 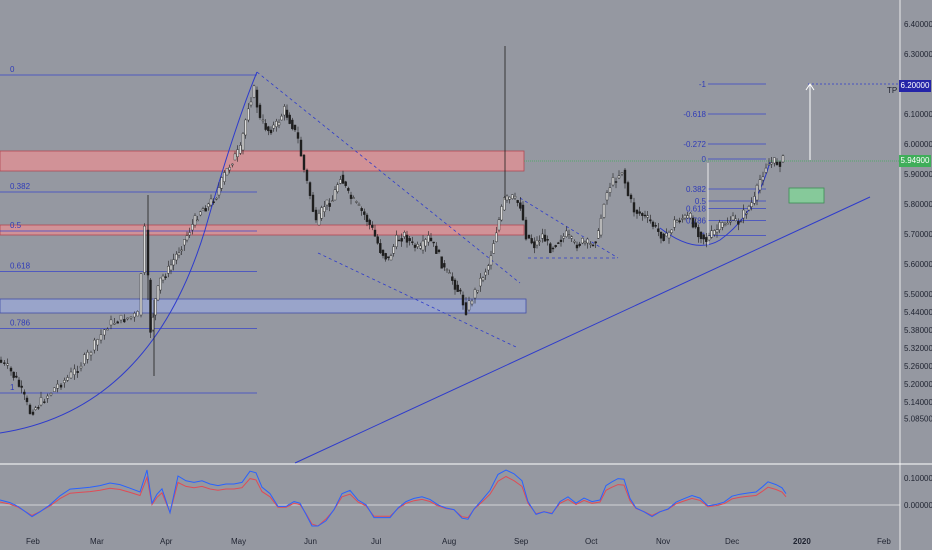 I want to click on descending-channel-upper, so click(x=388, y=177).